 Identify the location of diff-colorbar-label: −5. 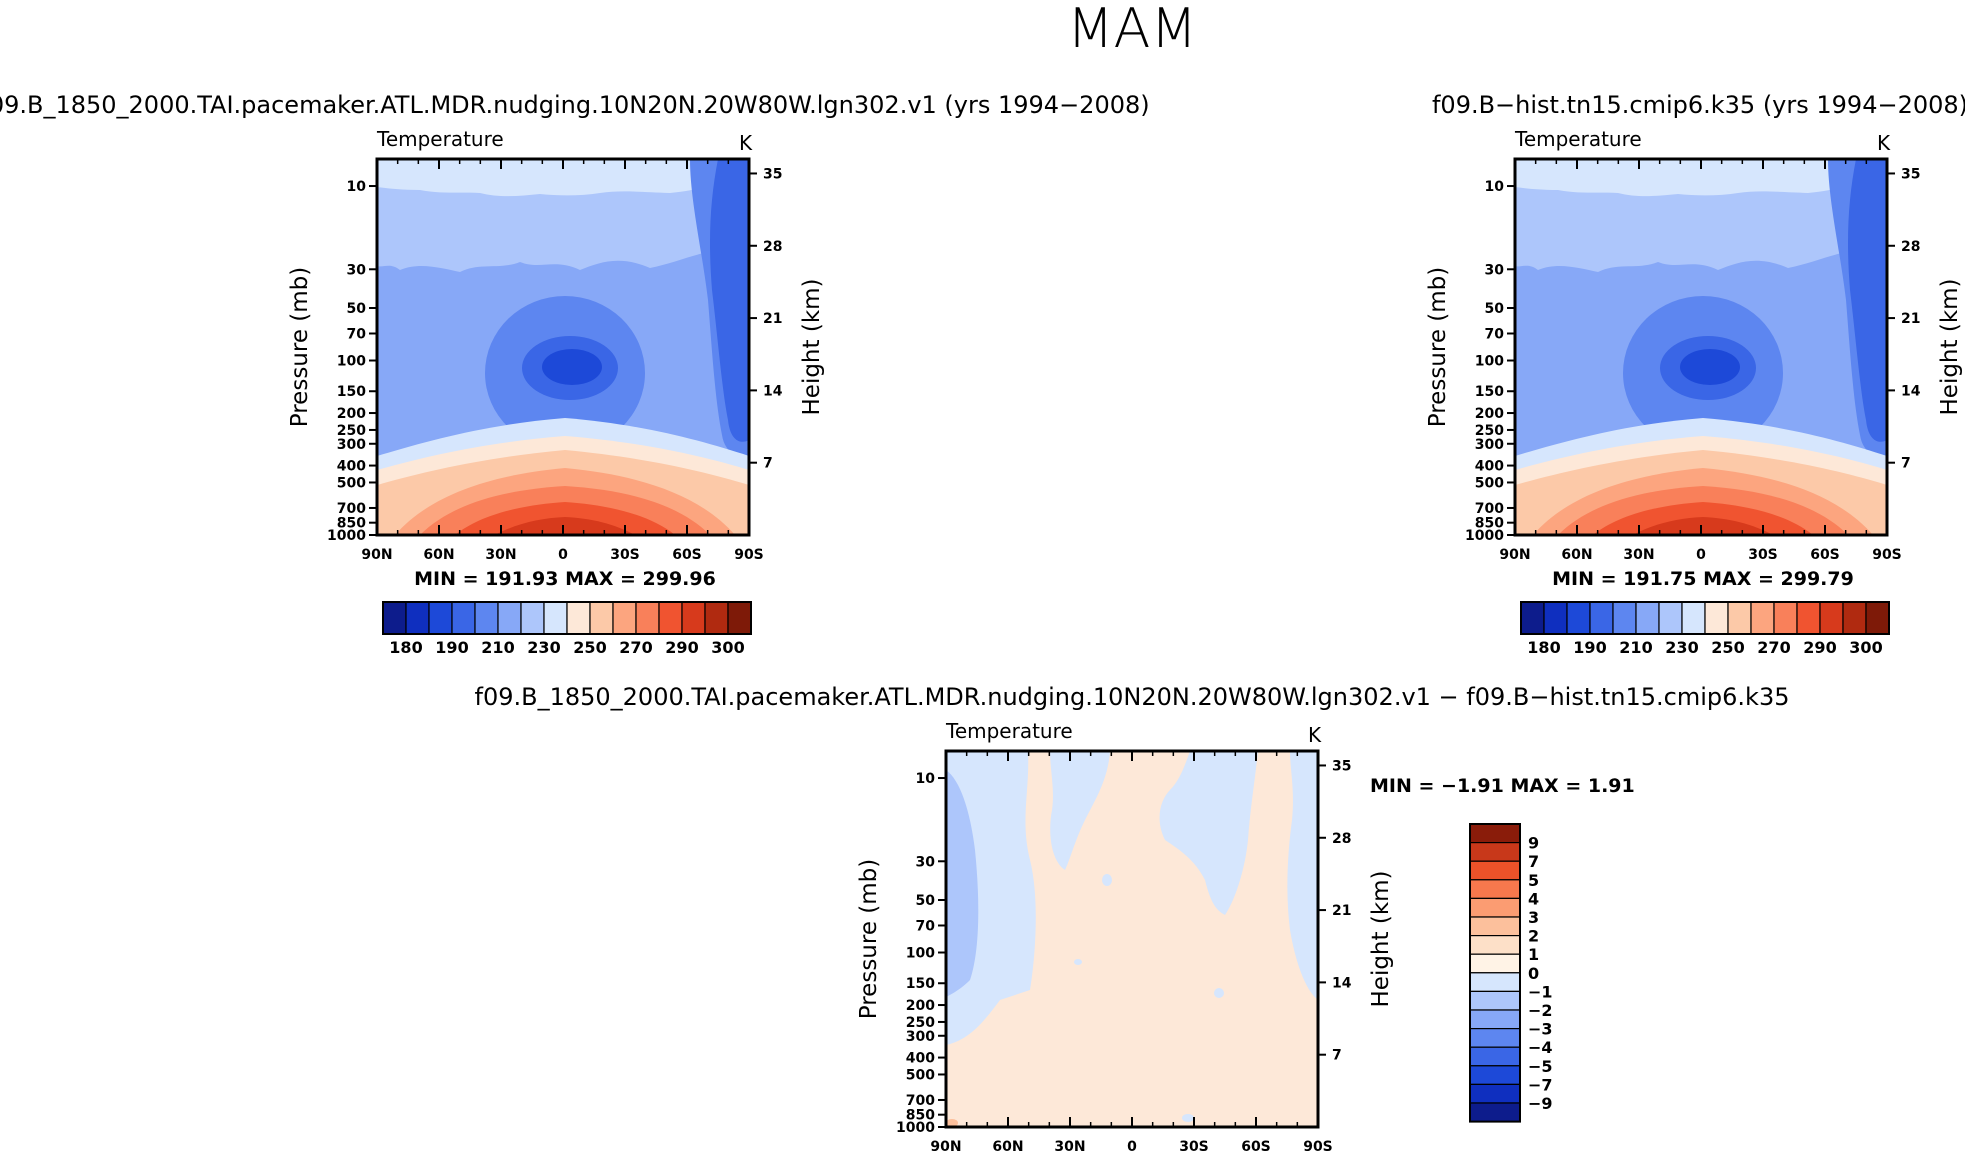
(1540, 1066).